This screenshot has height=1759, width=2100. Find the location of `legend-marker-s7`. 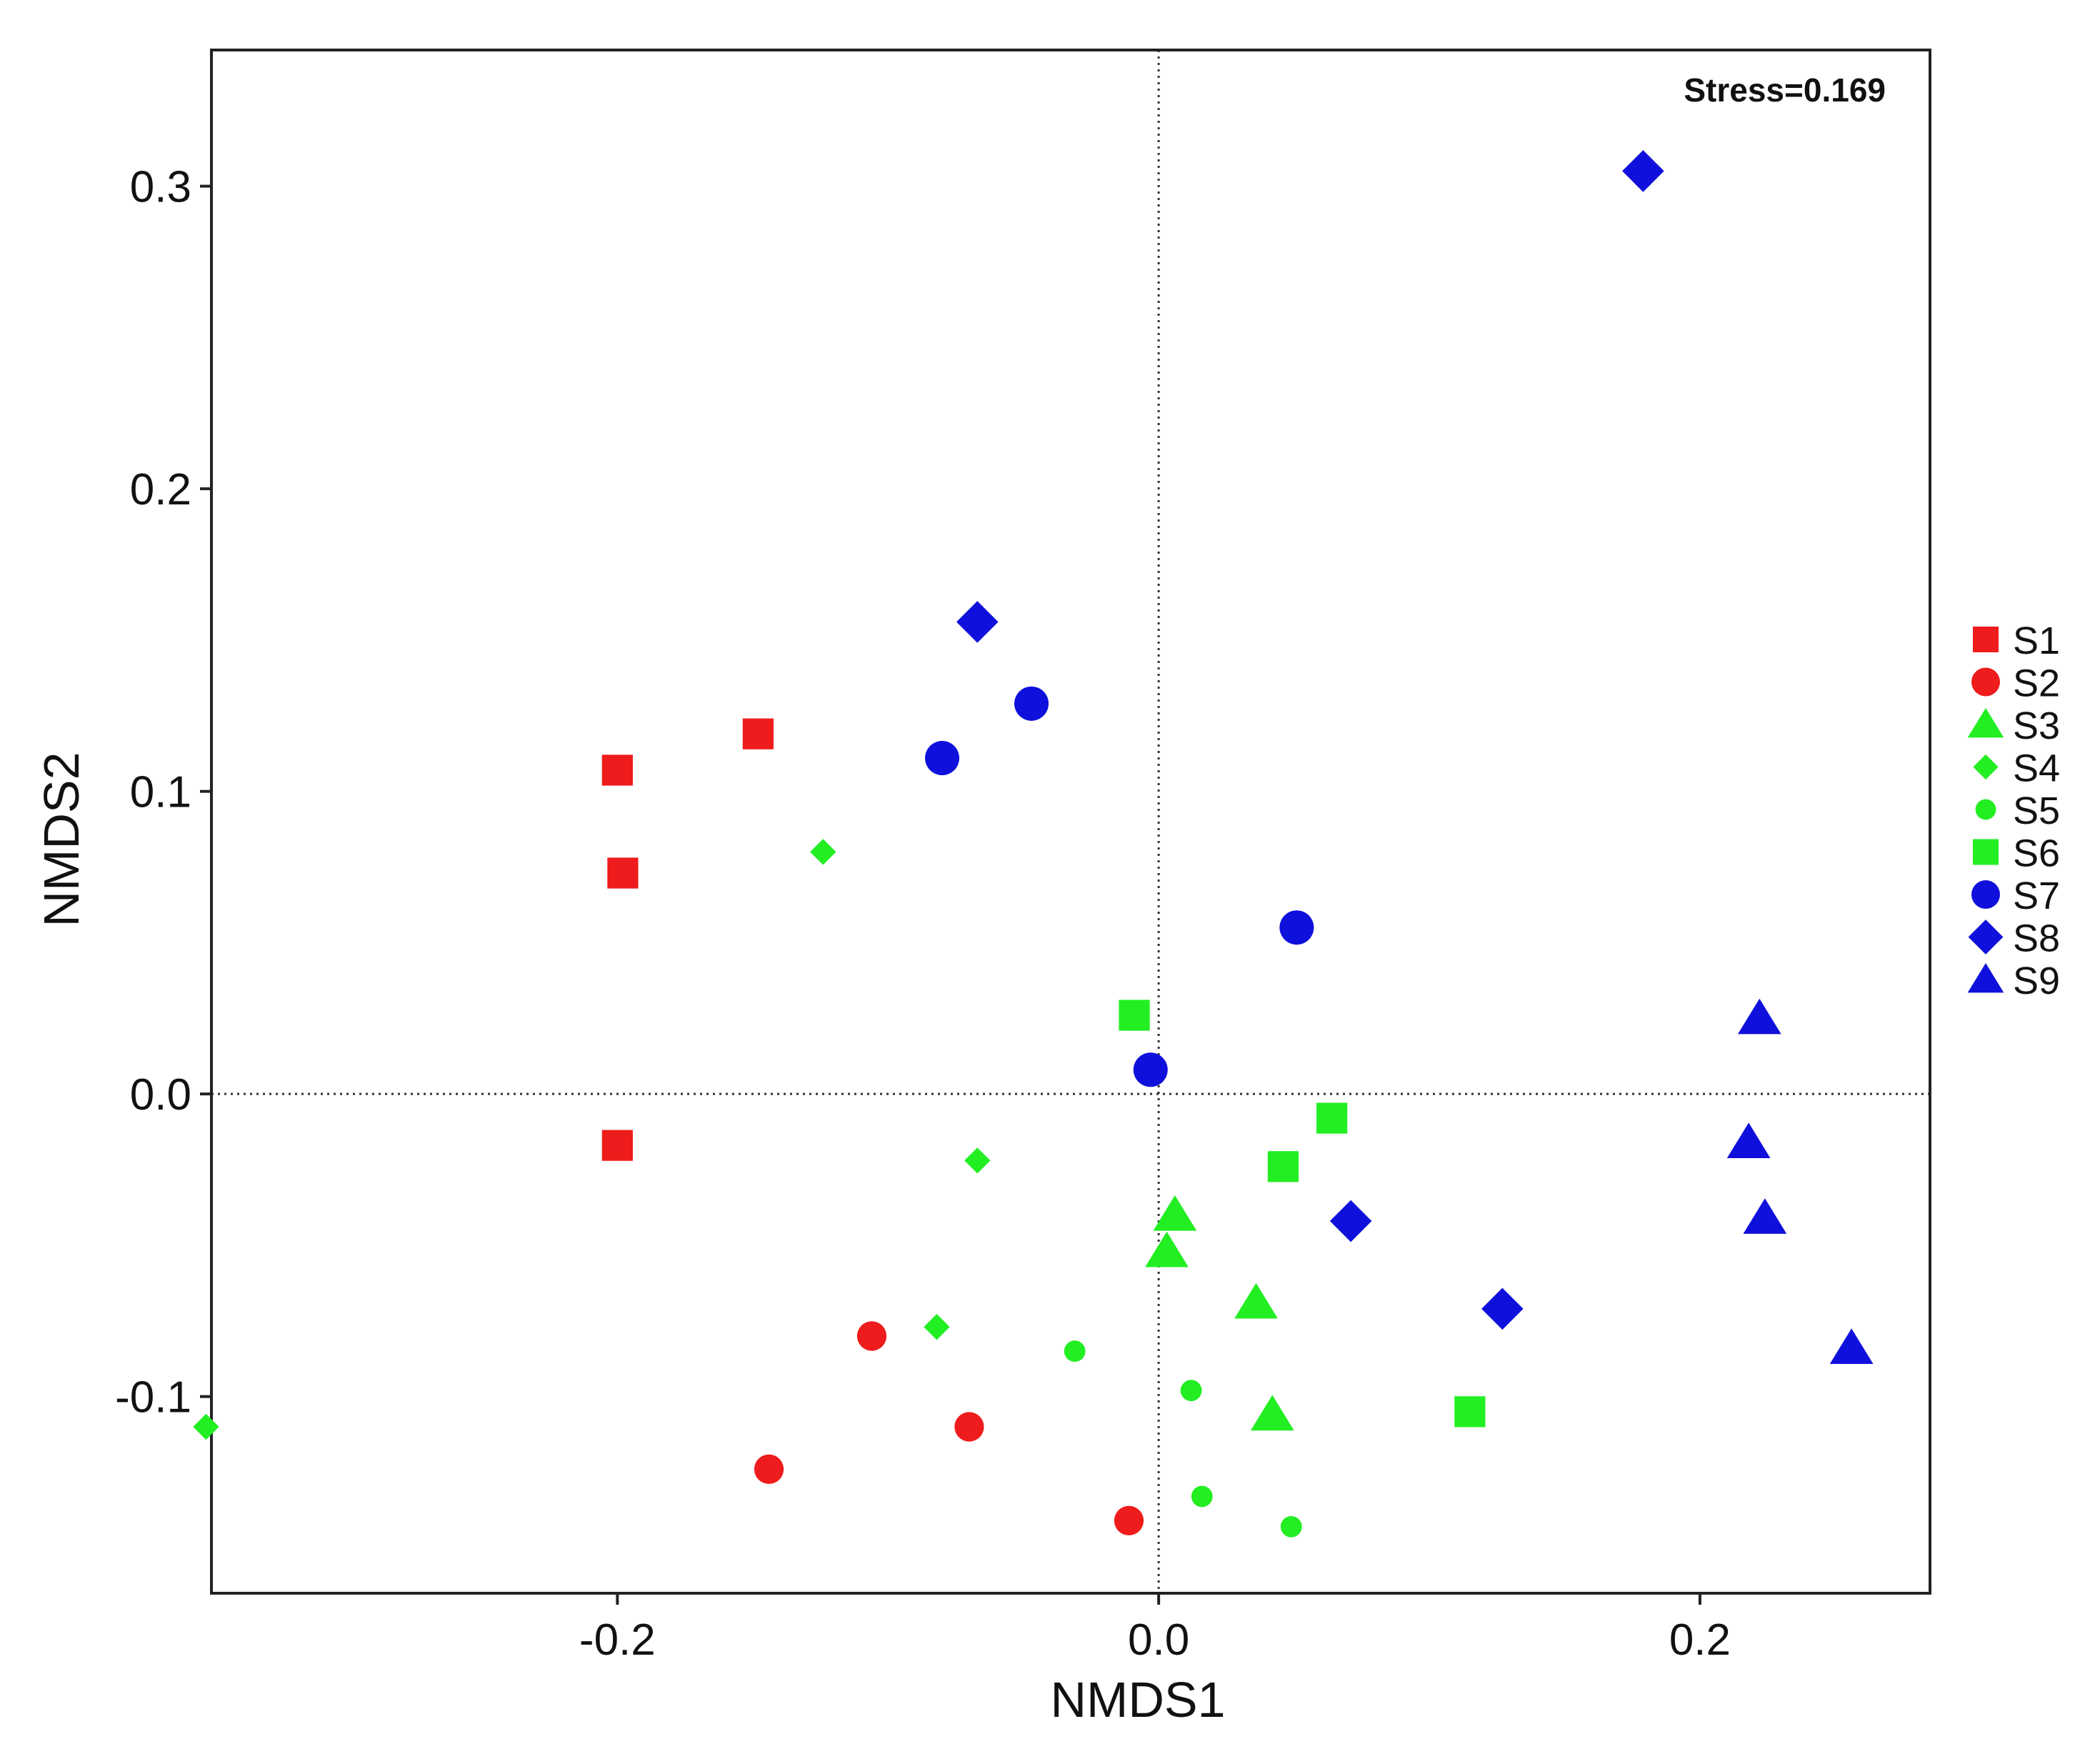

legend-marker-s7 is located at coordinates (1985, 894).